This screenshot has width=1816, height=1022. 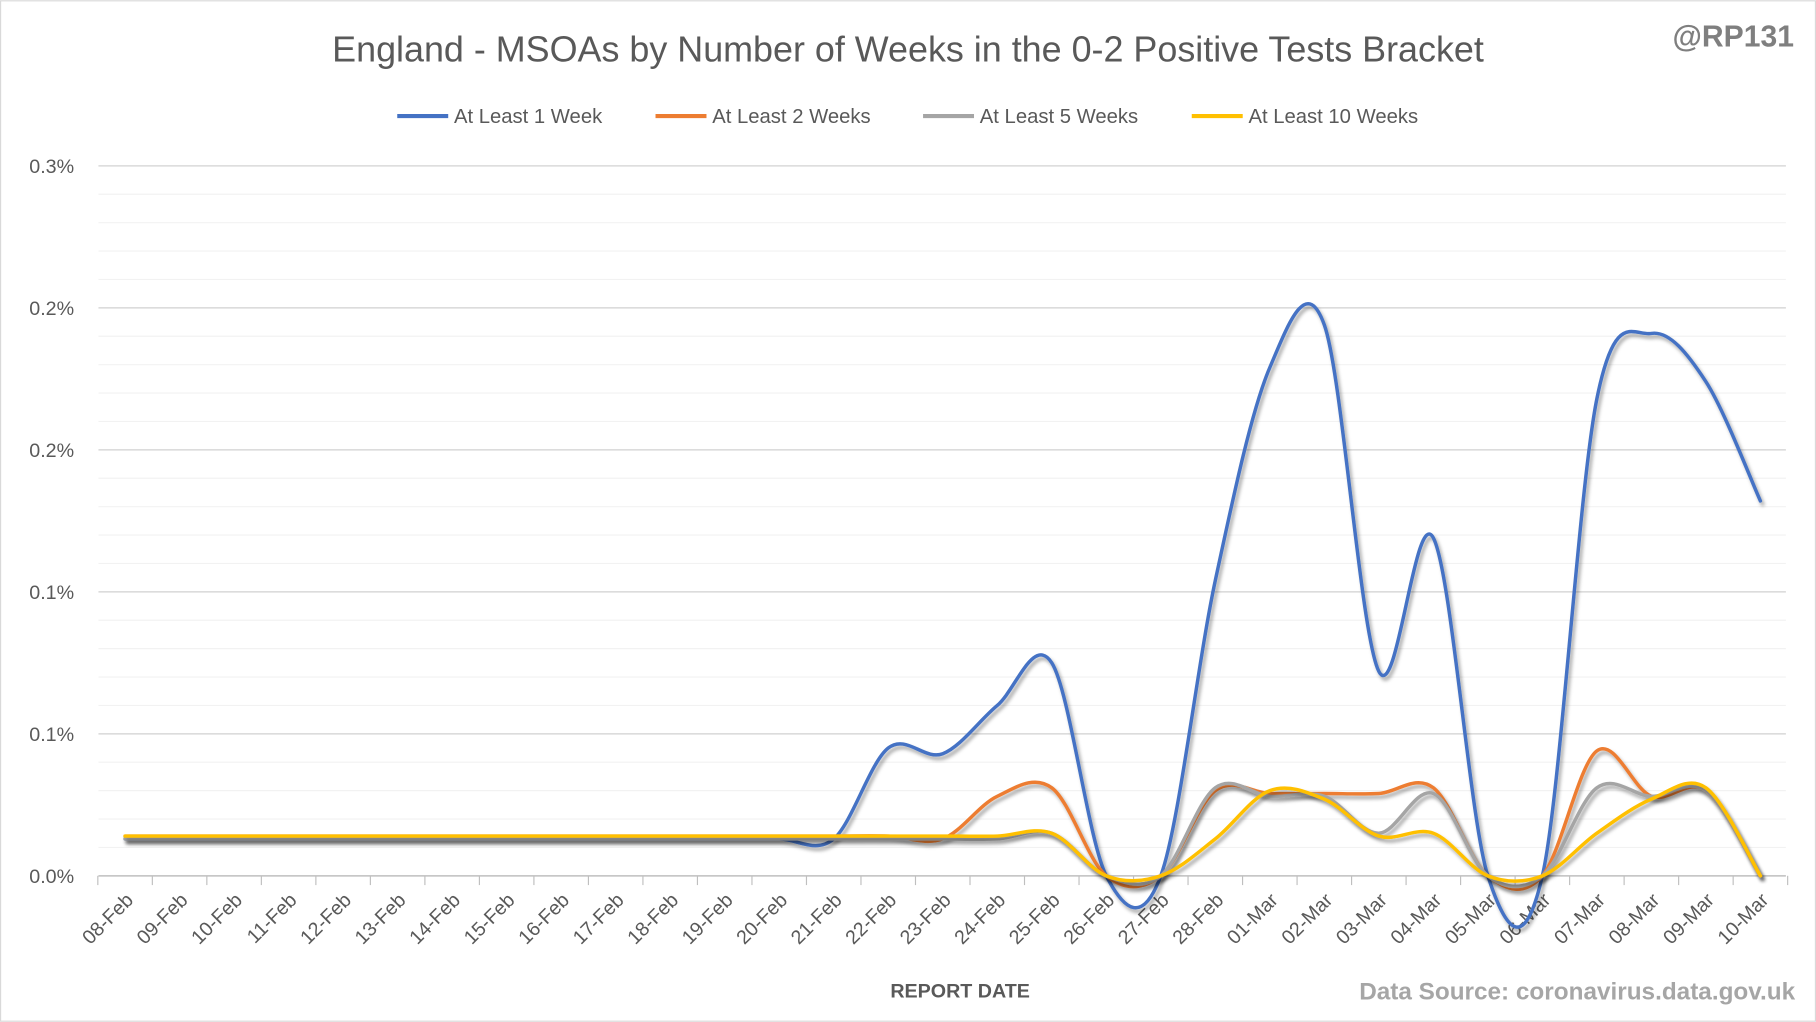 I want to click on y-tick-label: 0.3%, so click(x=51, y=167).